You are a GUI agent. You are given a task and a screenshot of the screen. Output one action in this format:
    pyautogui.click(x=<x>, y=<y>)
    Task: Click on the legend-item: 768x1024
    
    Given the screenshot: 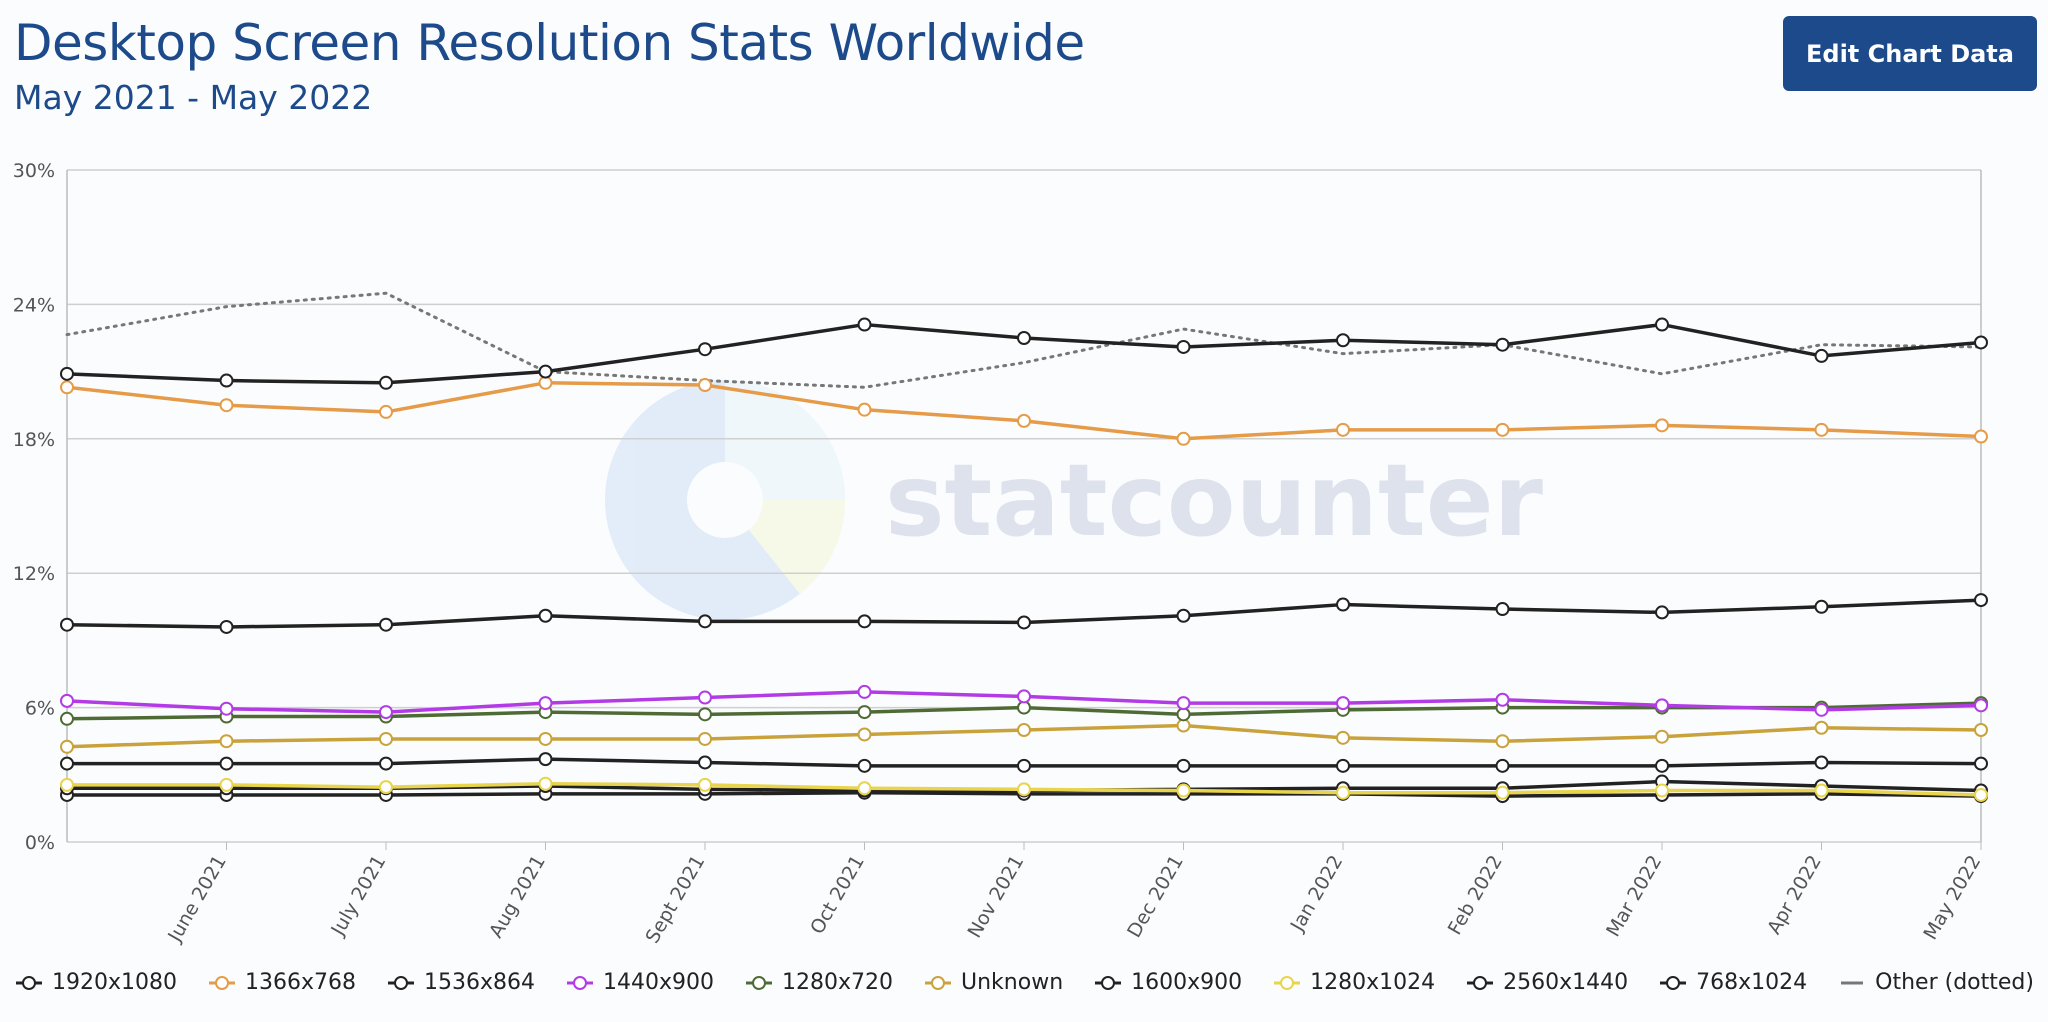 What is the action you would take?
    pyautogui.click(x=1732, y=982)
    